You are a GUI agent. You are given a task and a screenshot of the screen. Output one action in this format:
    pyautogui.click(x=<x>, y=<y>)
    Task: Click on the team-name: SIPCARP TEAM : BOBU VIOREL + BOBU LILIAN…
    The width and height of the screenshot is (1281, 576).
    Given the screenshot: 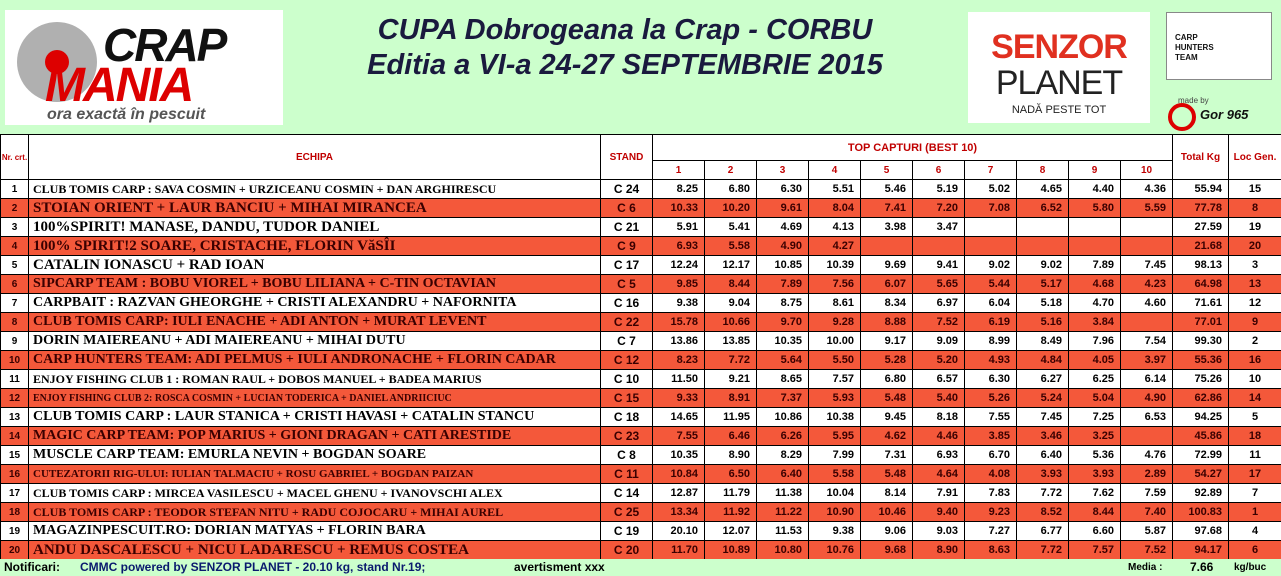 What is the action you would take?
    pyautogui.click(x=314, y=284)
    